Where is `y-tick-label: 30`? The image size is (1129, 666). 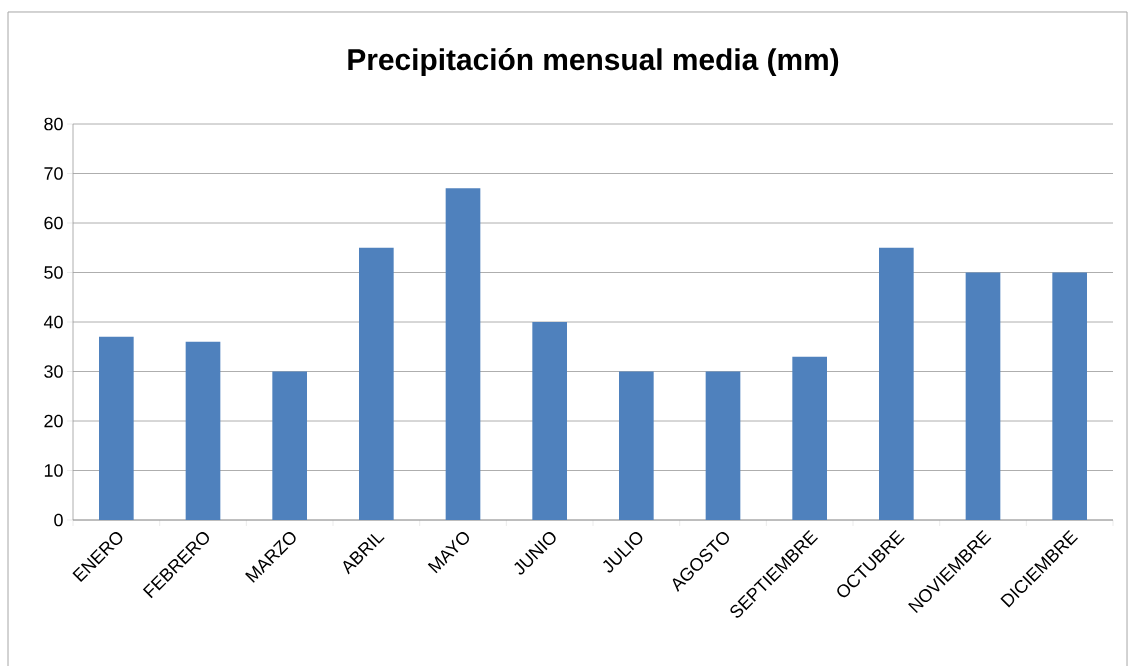 y-tick-label: 30 is located at coordinates (53, 371).